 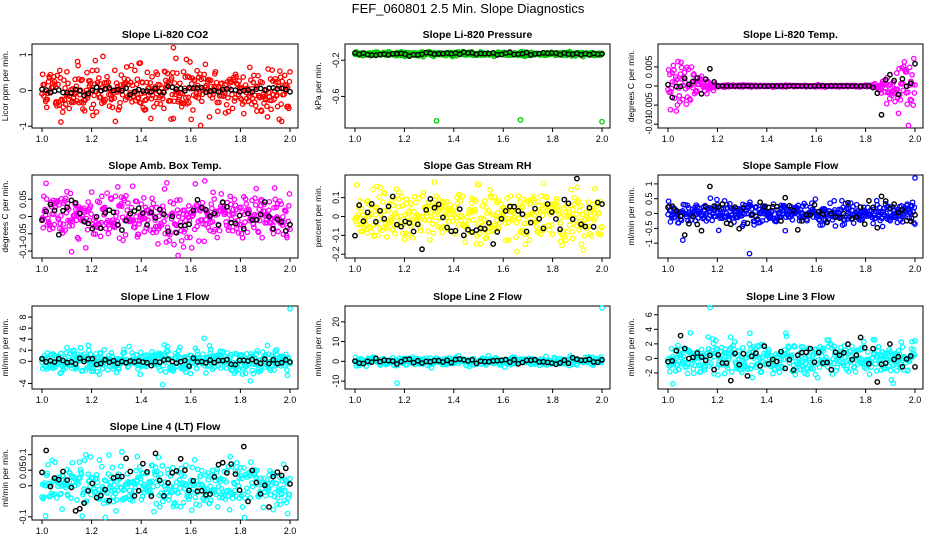 I want to click on y-tick-label: -0.01, so click(x=649, y=124).